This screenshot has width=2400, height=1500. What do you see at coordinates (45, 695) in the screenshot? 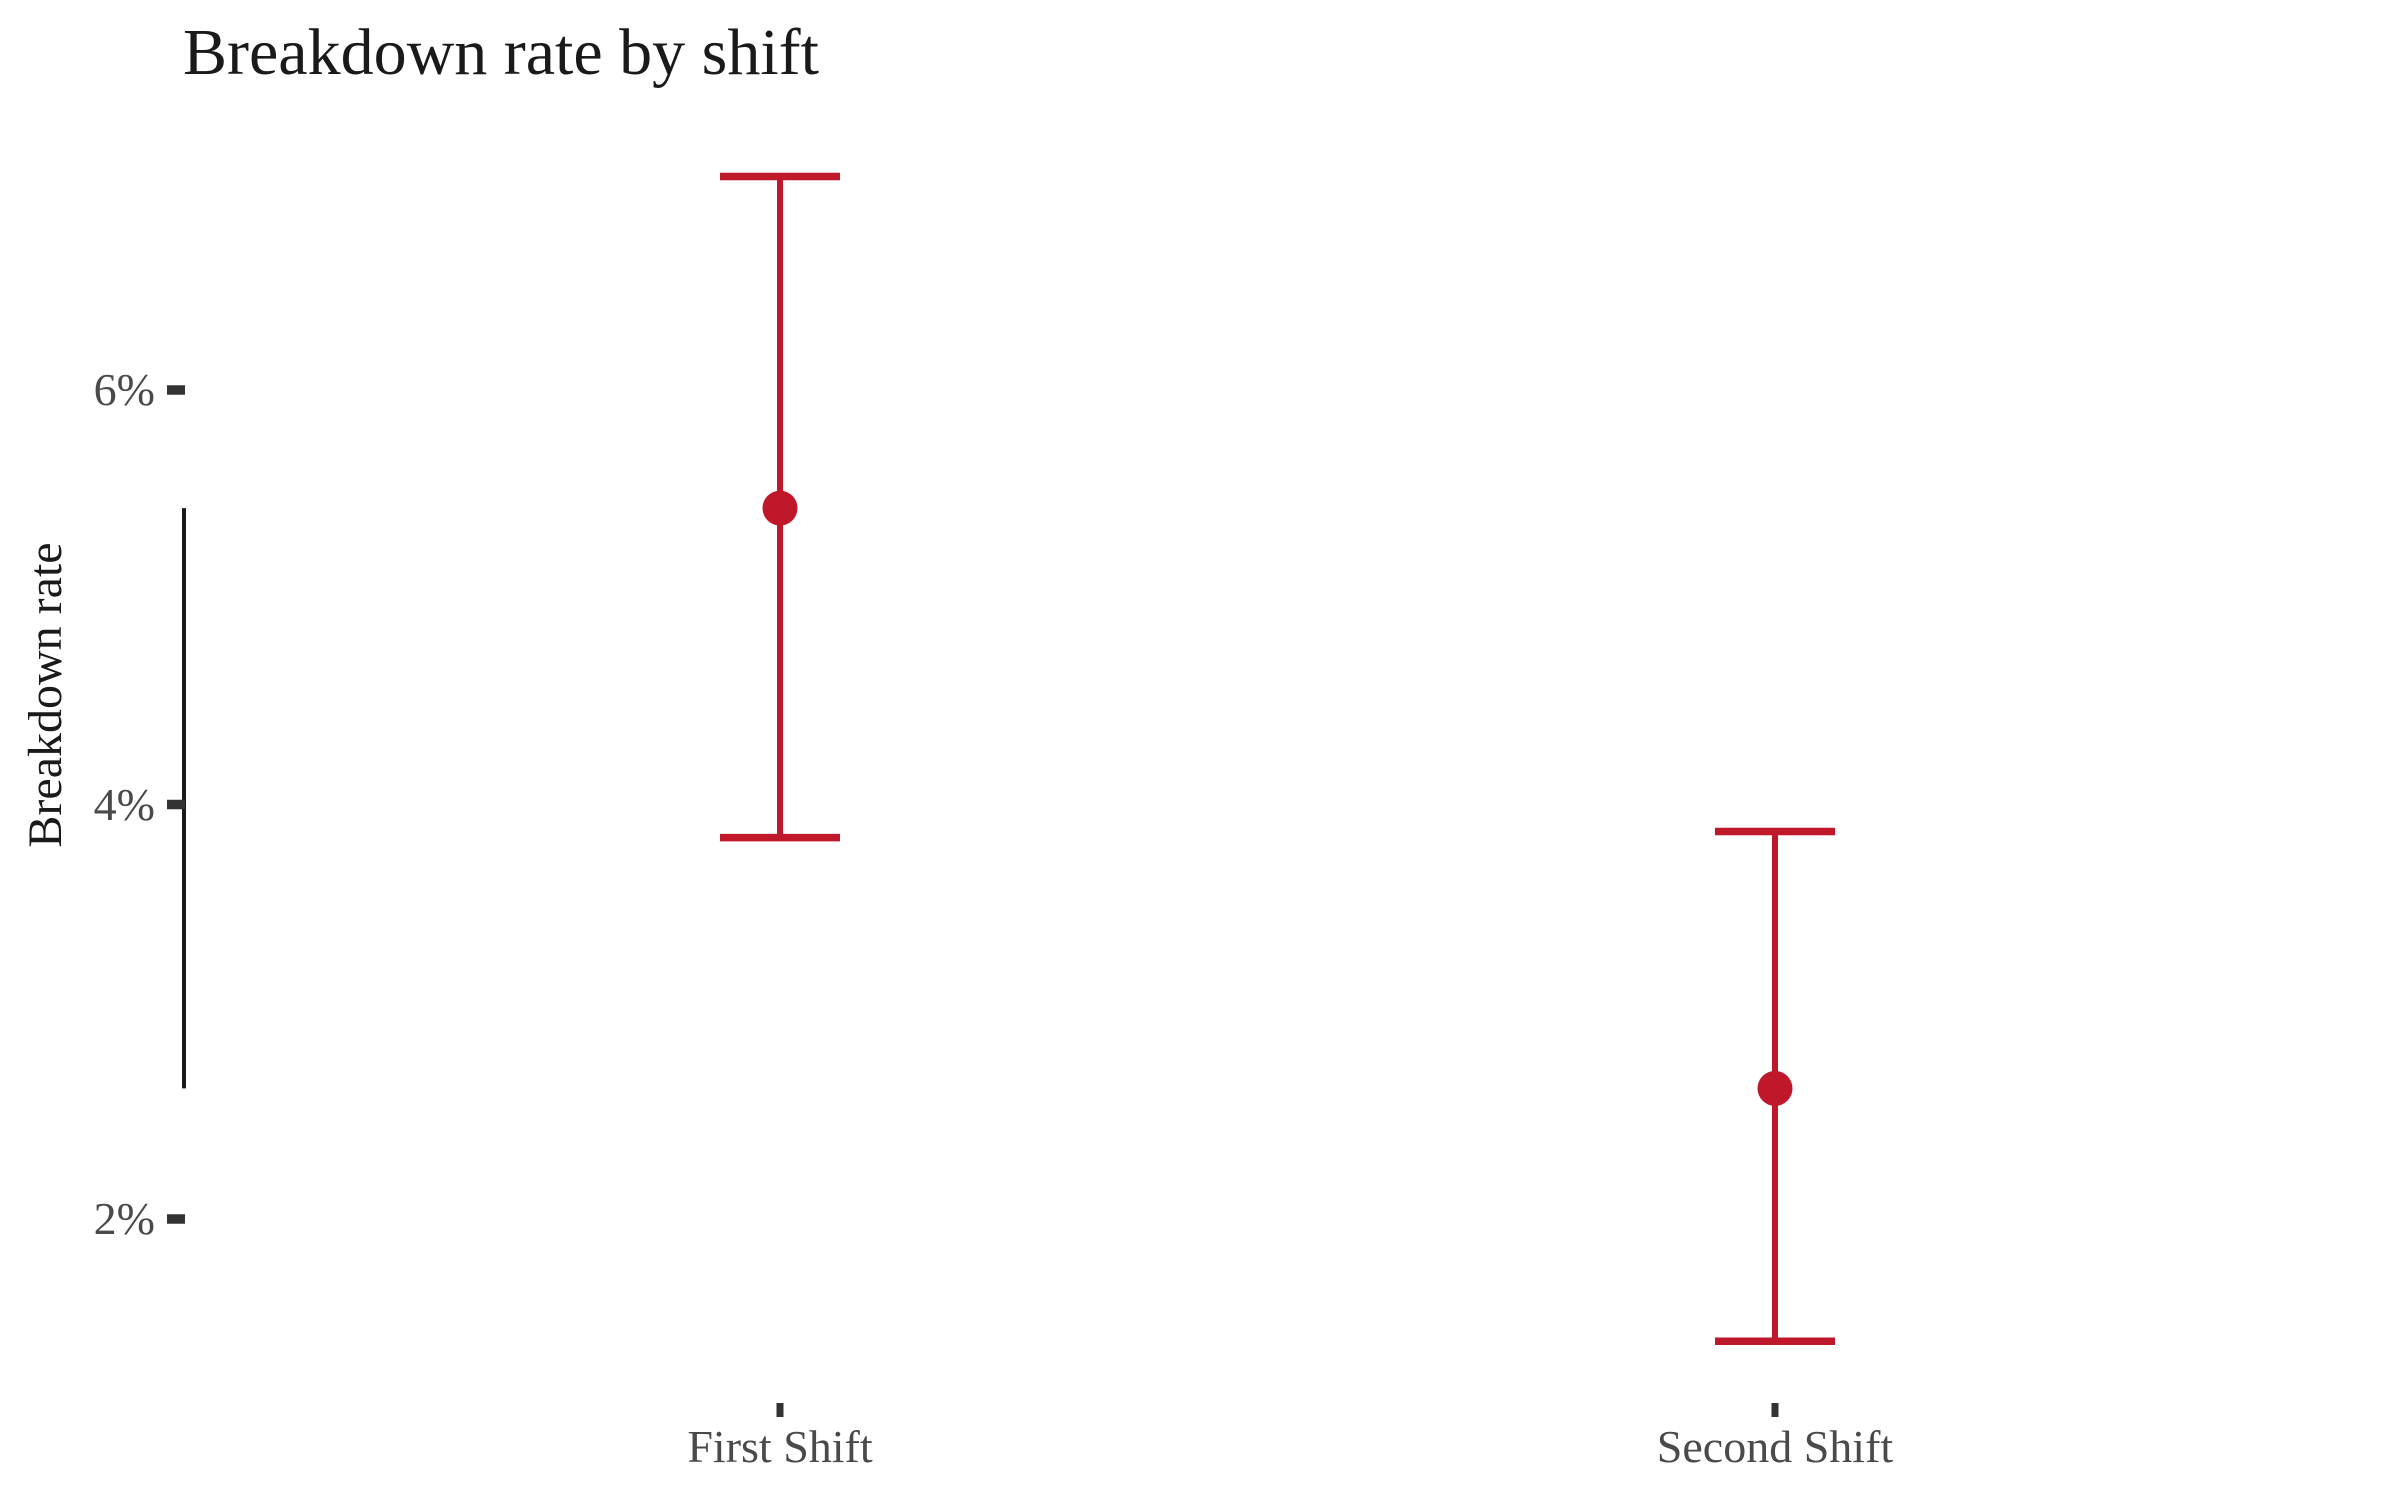
I see `y-axis-title: Breakdown rate` at bounding box center [45, 695].